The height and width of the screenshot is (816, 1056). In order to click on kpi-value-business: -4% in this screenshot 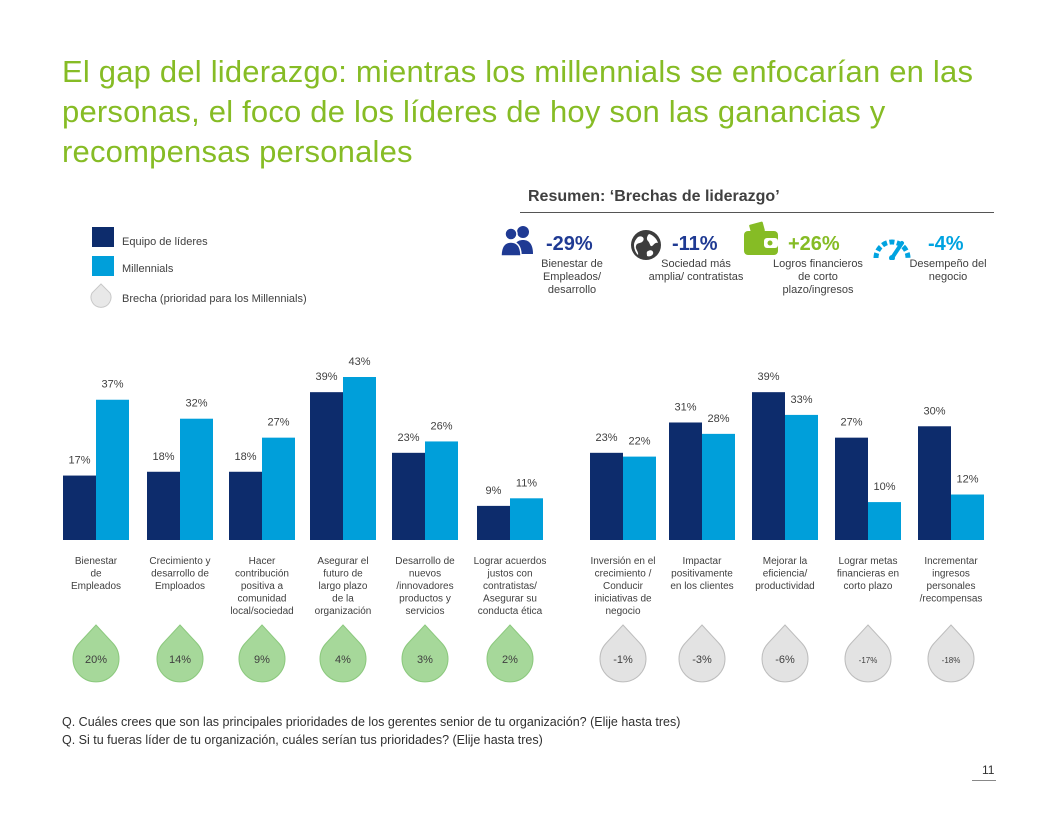, I will do `click(946, 244)`.